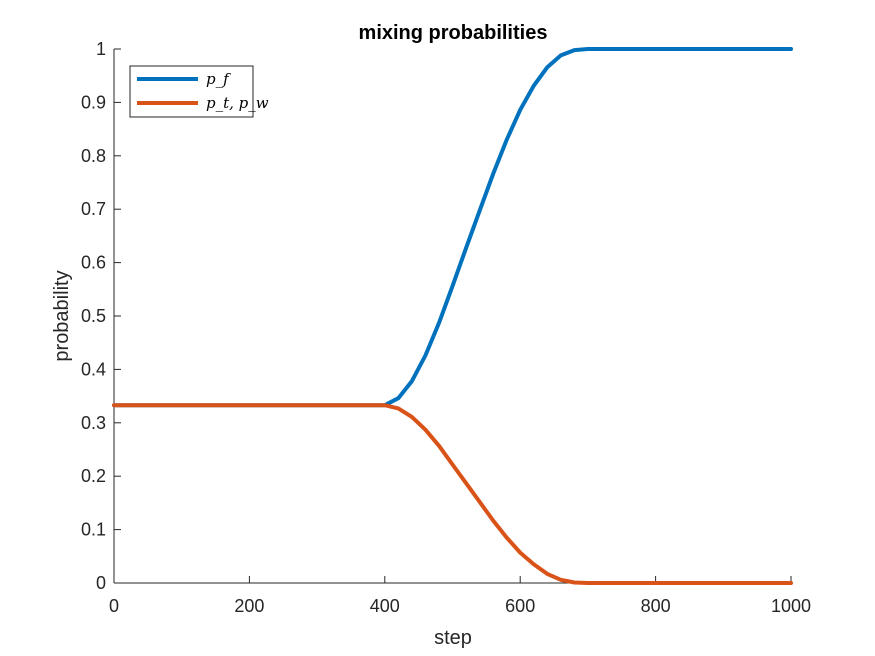  I want to click on y-tick-label: 0, so click(101, 583).